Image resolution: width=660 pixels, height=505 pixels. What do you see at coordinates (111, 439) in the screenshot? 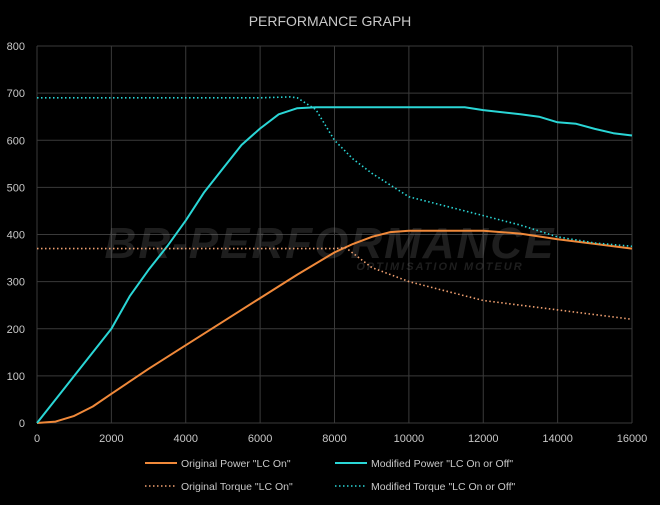
I see `x-tick-label: 2000` at bounding box center [111, 439].